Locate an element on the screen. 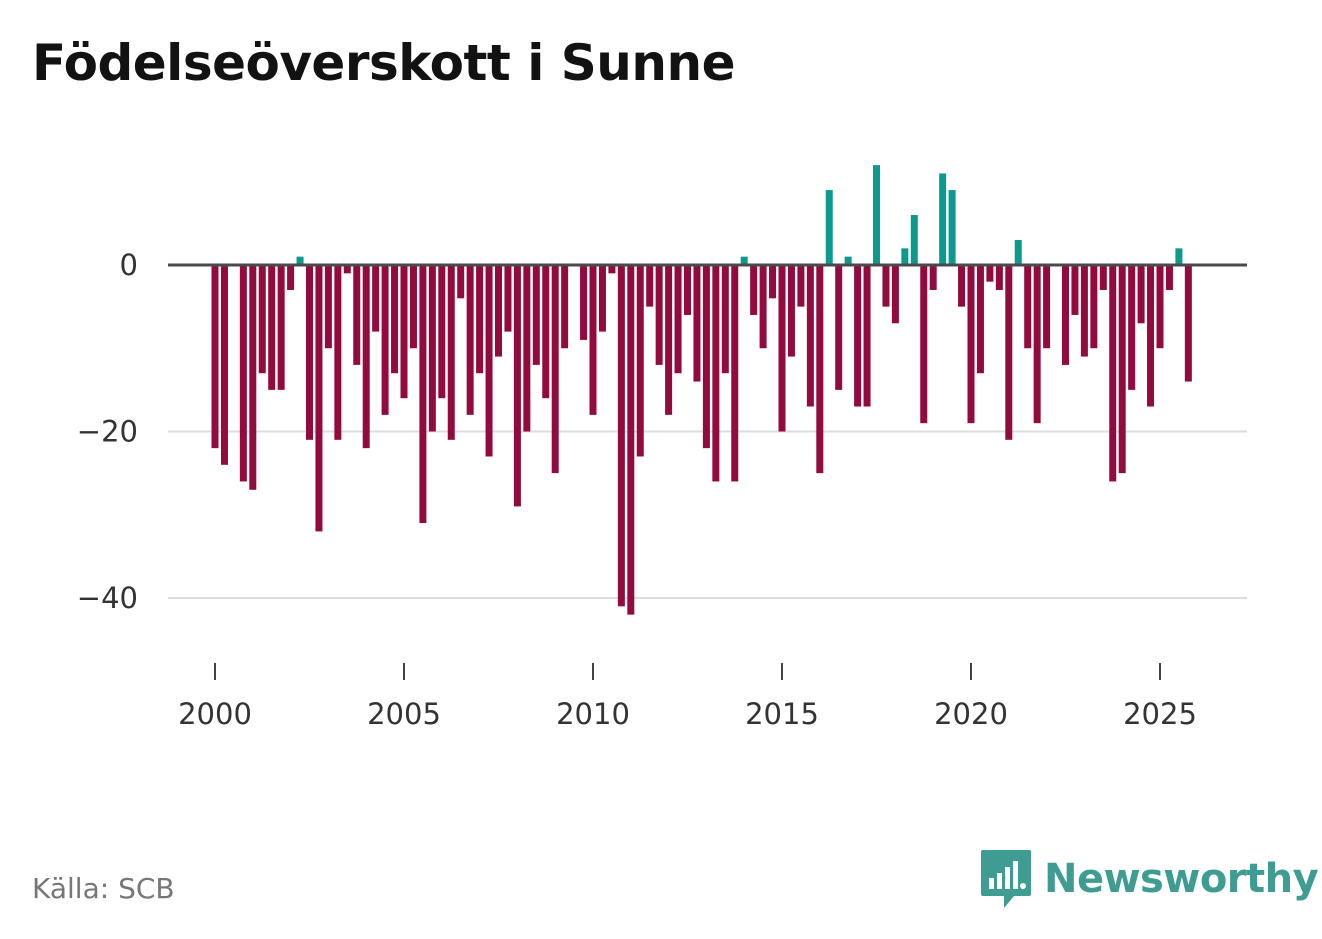 Image resolution: width=1322 pixels, height=939 pixels. x-tick-label: 2020 is located at coordinates (971, 714).